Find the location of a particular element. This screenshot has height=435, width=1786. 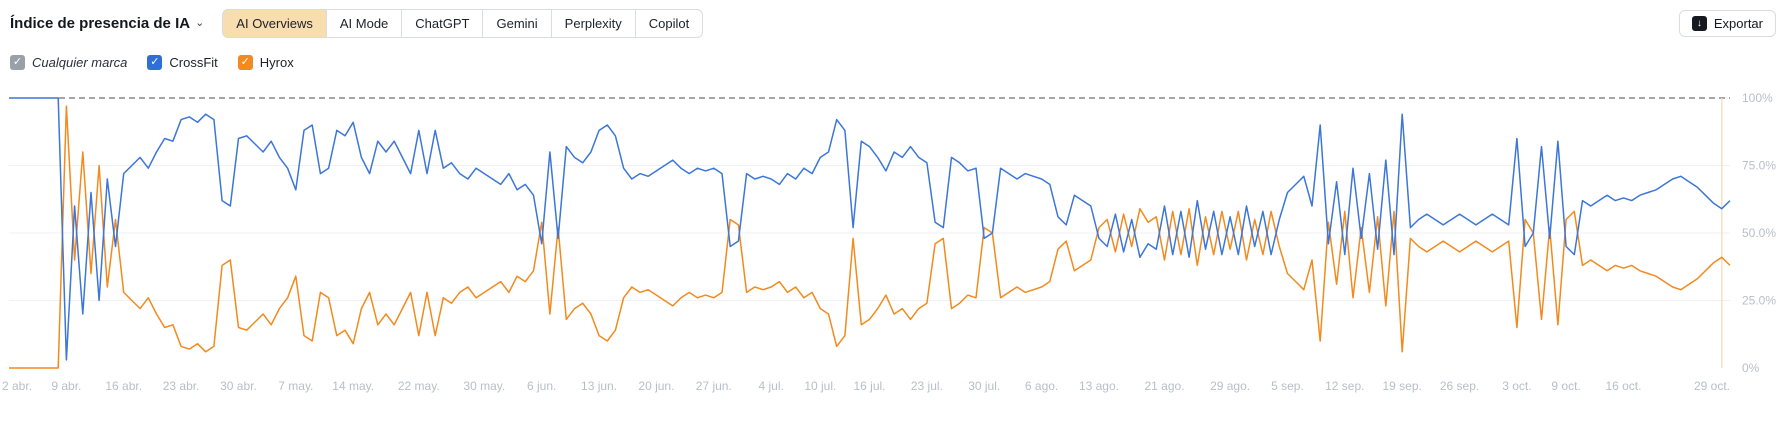

x-tick-label: 6 jun. is located at coordinates (541, 386).